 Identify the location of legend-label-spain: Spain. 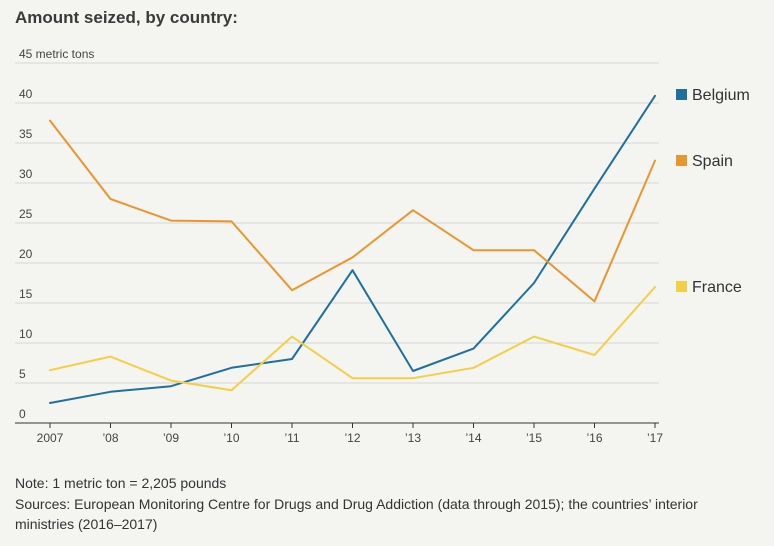
(712, 161).